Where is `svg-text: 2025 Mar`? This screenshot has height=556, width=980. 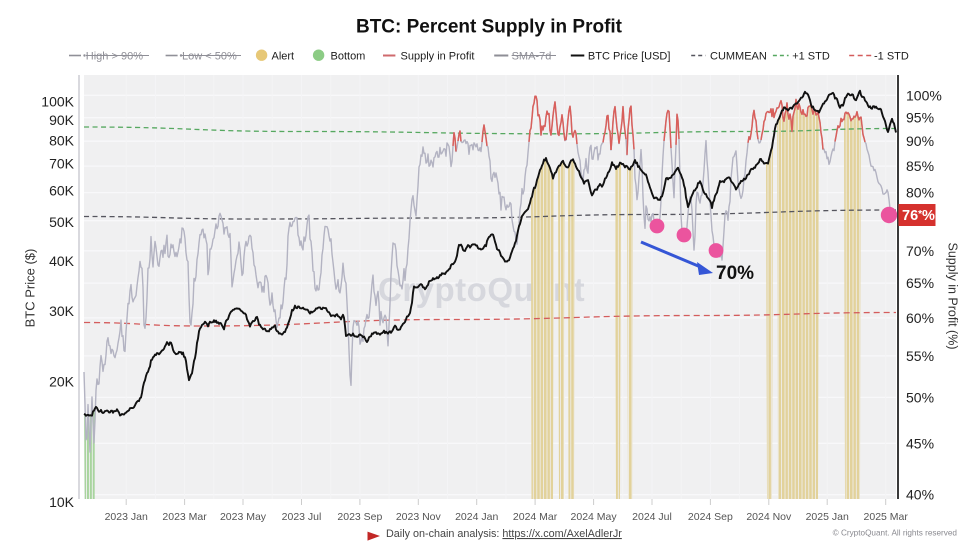
svg-text: 2025 Mar is located at coordinates (886, 517).